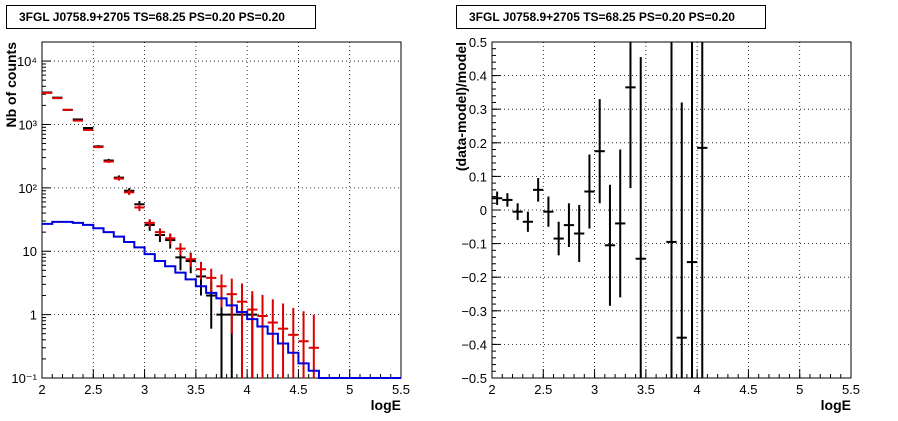  Describe the element at coordinates (478, 42) in the screenshot. I see `y-tick-label: 0.5` at that location.